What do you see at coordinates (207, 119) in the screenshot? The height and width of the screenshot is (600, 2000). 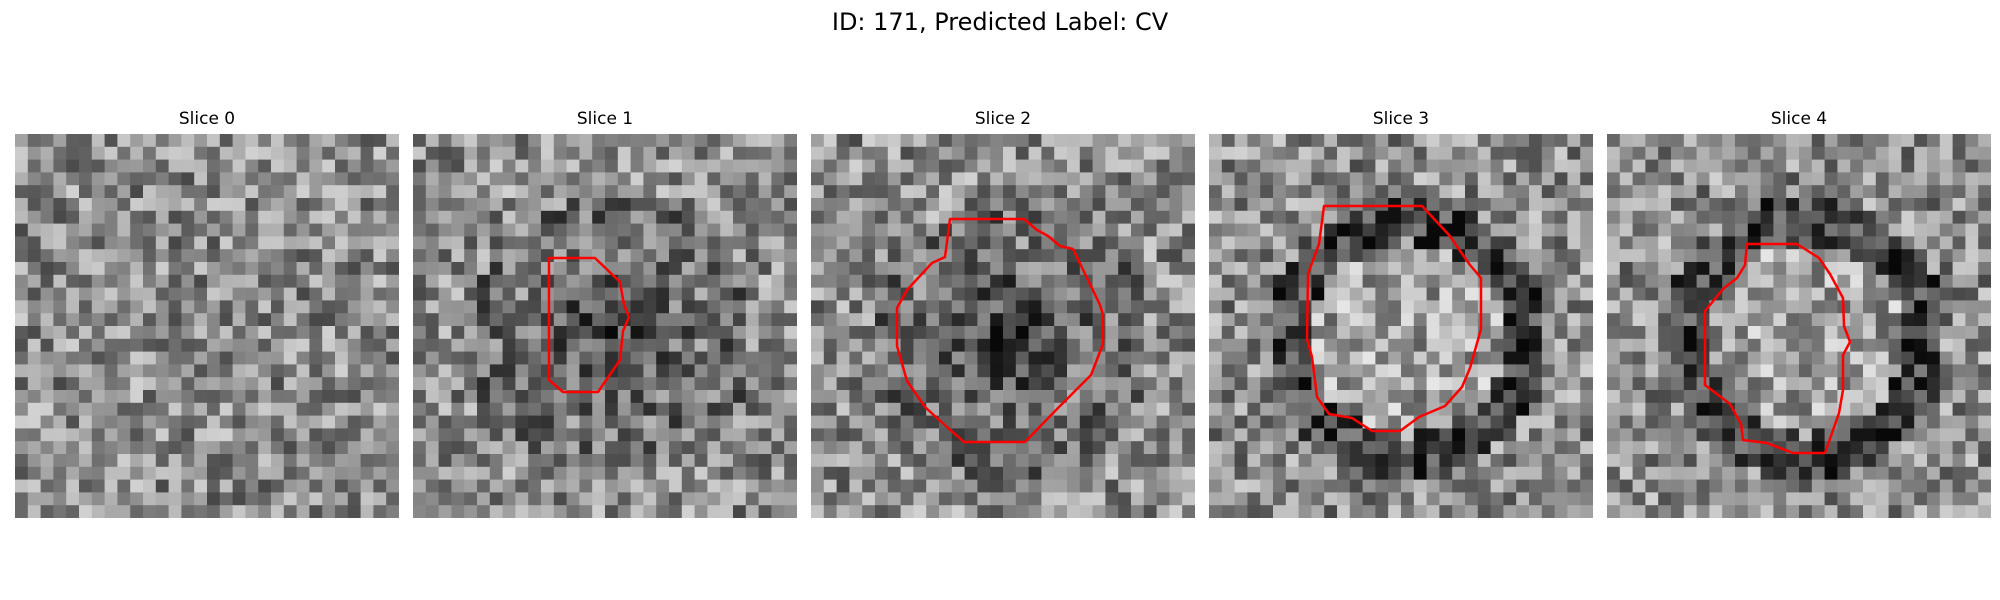 I see `slice-title-0: Slice 0` at bounding box center [207, 119].